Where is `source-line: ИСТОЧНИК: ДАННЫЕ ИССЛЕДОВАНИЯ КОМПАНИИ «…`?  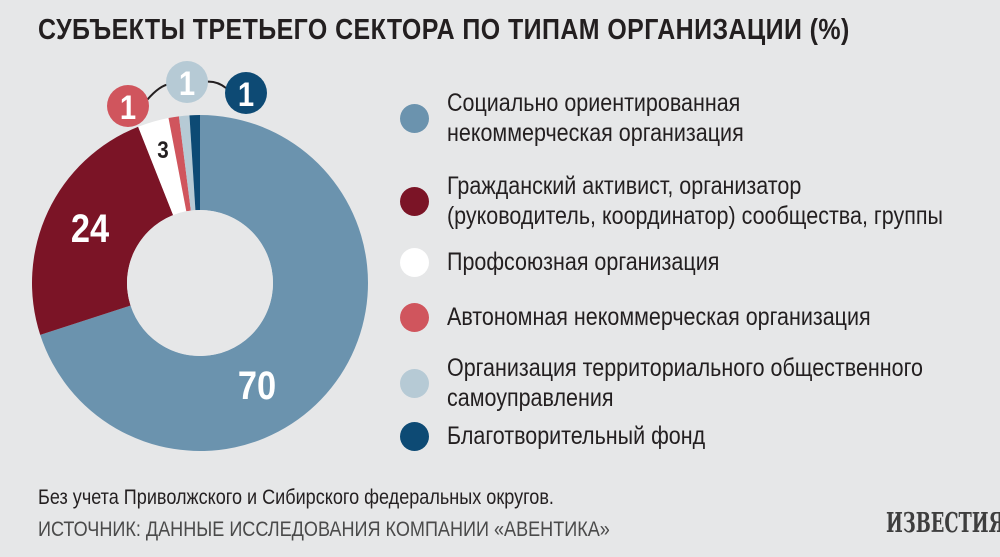
source-line: ИСТОЧНИК: ДАННЫЕ ИССЛЕДОВАНИЯ КОМПАНИИ «… is located at coordinates (324, 529).